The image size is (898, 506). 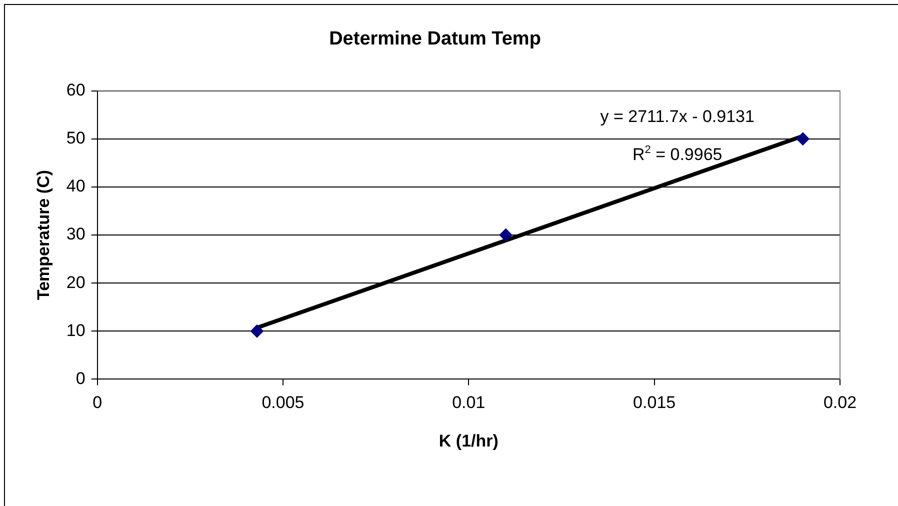 What do you see at coordinates (76, 330) in the screenshot?
I see `y-tick-label: 10` at bounding box center [76, 330].